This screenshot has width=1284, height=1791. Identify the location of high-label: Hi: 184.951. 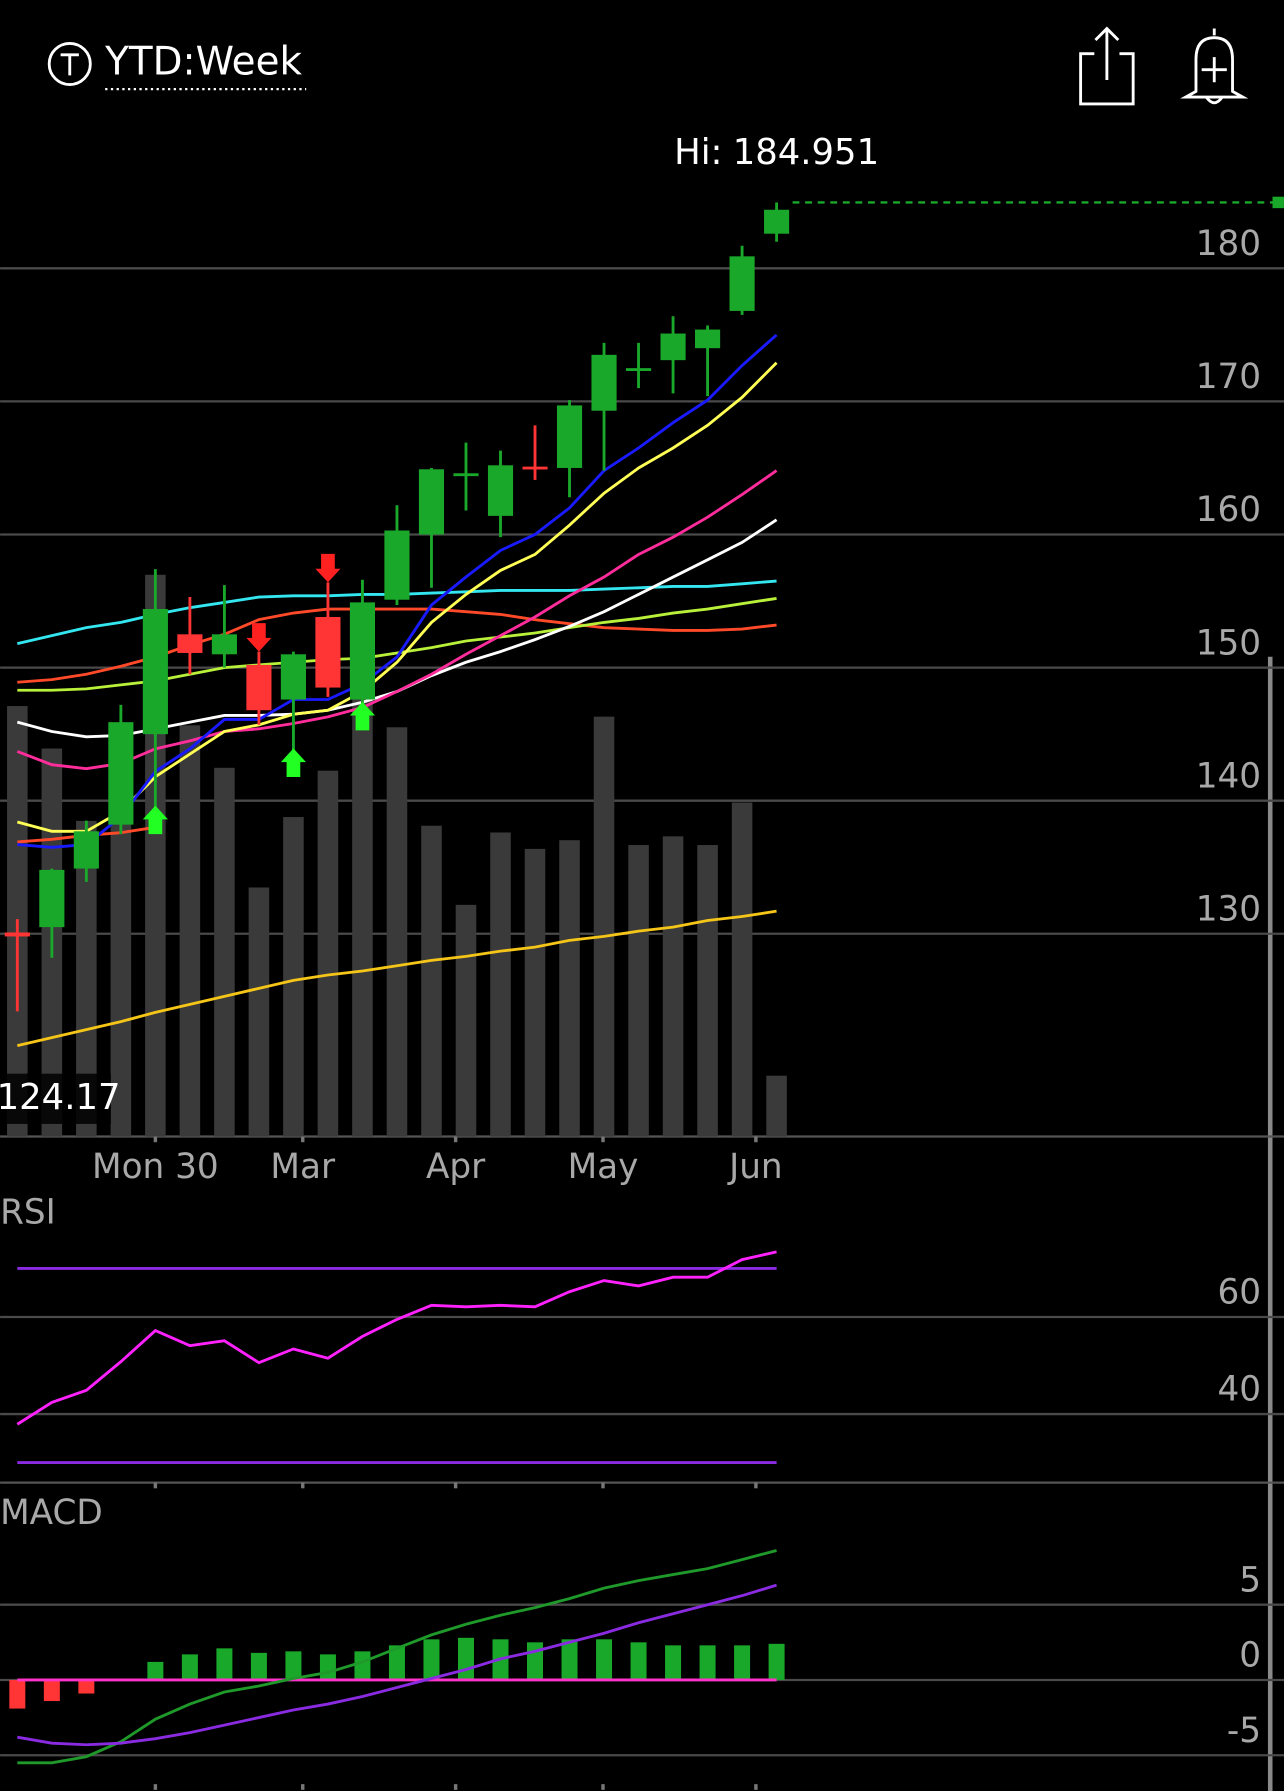
(776, 152).